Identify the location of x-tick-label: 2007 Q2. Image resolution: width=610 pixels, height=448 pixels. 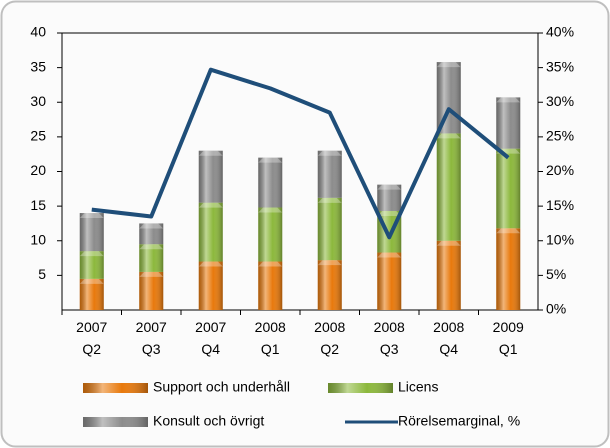
(92, 338).